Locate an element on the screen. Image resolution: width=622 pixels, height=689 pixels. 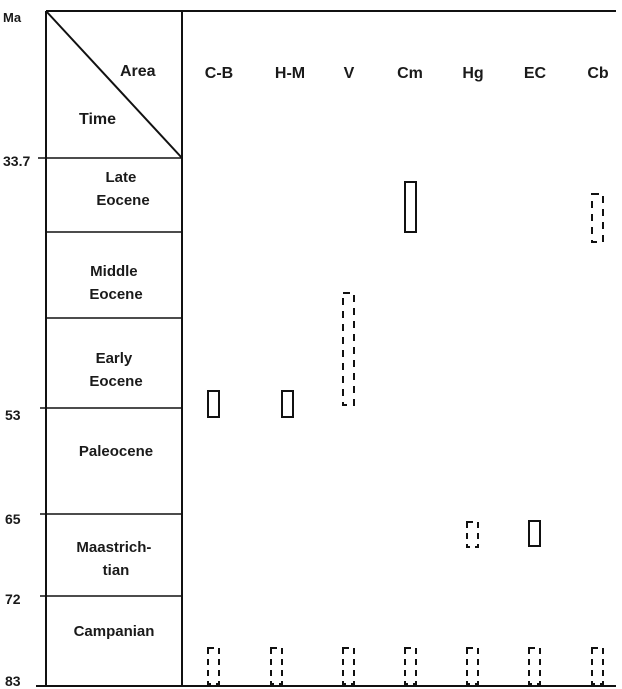
range-mark-cb-dashed is located at coordinates (597, 218).